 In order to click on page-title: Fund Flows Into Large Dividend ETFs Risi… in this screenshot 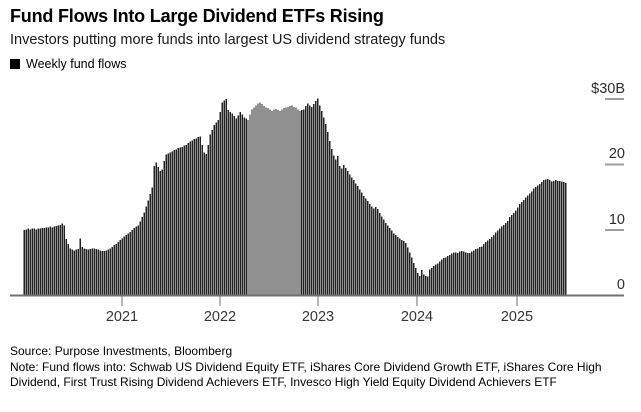, I will do `click(197, 16)`.